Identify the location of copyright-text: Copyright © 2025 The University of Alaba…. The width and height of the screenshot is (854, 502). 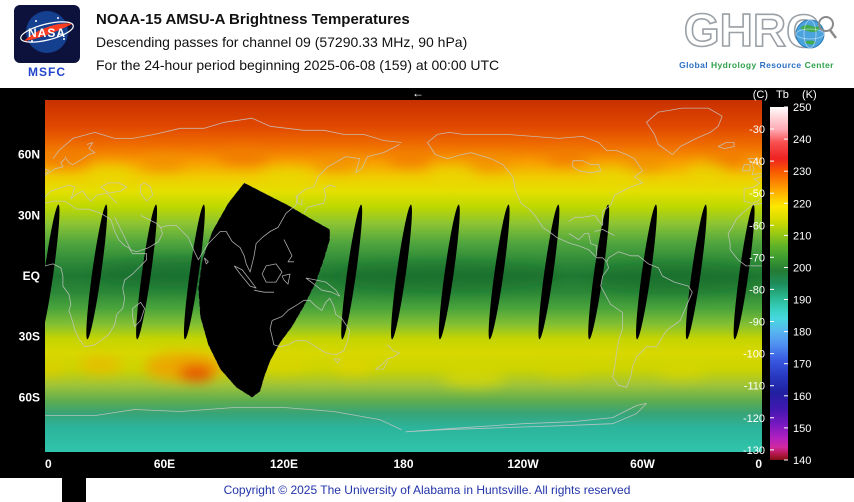
(427, 490).